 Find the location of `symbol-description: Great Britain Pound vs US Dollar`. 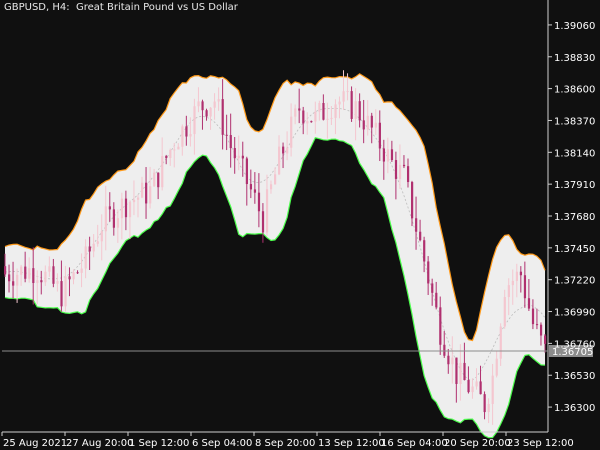

symbol-description: Great Britain Pound vs US Dollar is located at coordinates (156, 7).